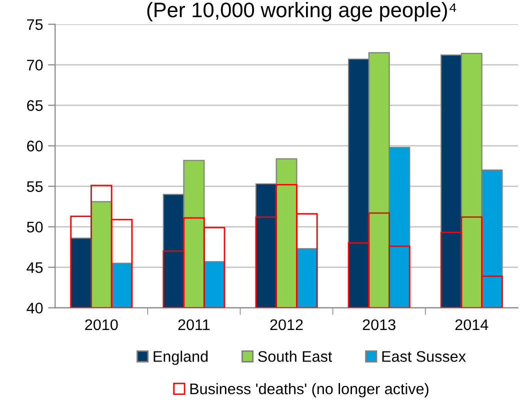  I want to click on y-tick-label: 45, so click(34, 267).